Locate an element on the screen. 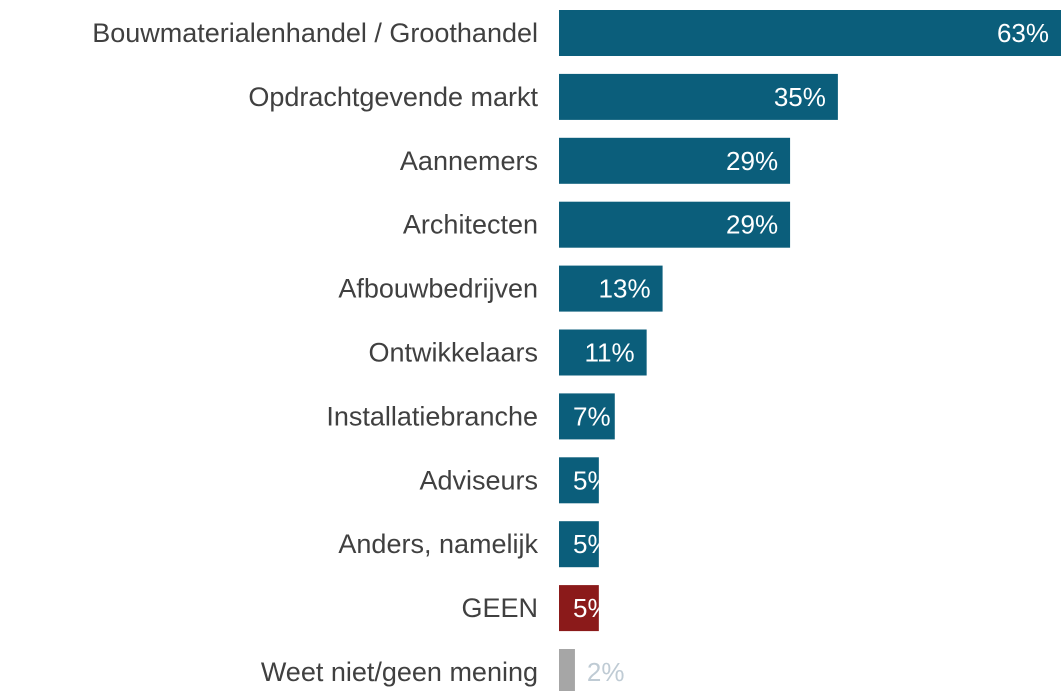  value-label: 2% is located at coordinates (606, 672).